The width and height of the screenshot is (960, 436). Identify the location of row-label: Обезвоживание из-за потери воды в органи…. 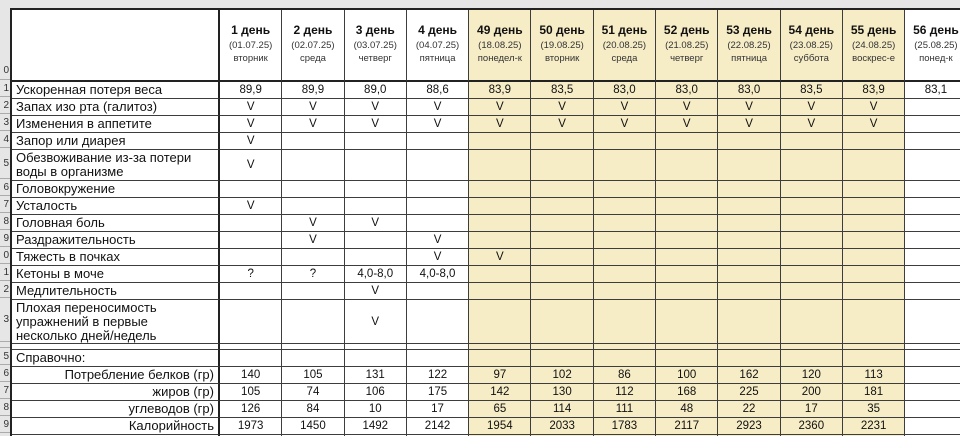
(116, 165).